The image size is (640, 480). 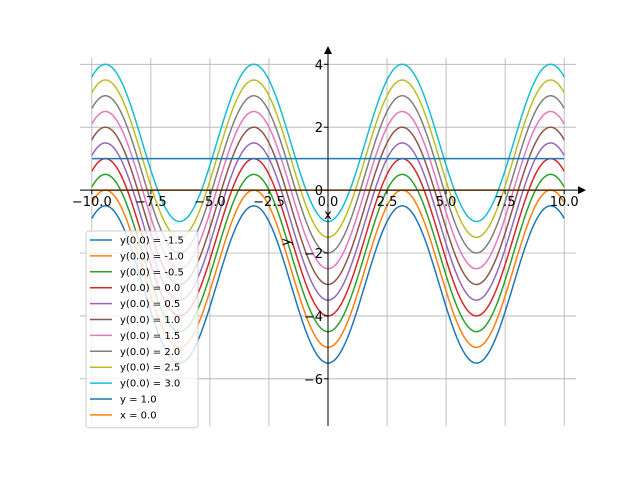 What do you see at coordinates (564, 202) in the screenshot?
I see `x-tick-label-8: 10.0` at bounding box center [564, 202].